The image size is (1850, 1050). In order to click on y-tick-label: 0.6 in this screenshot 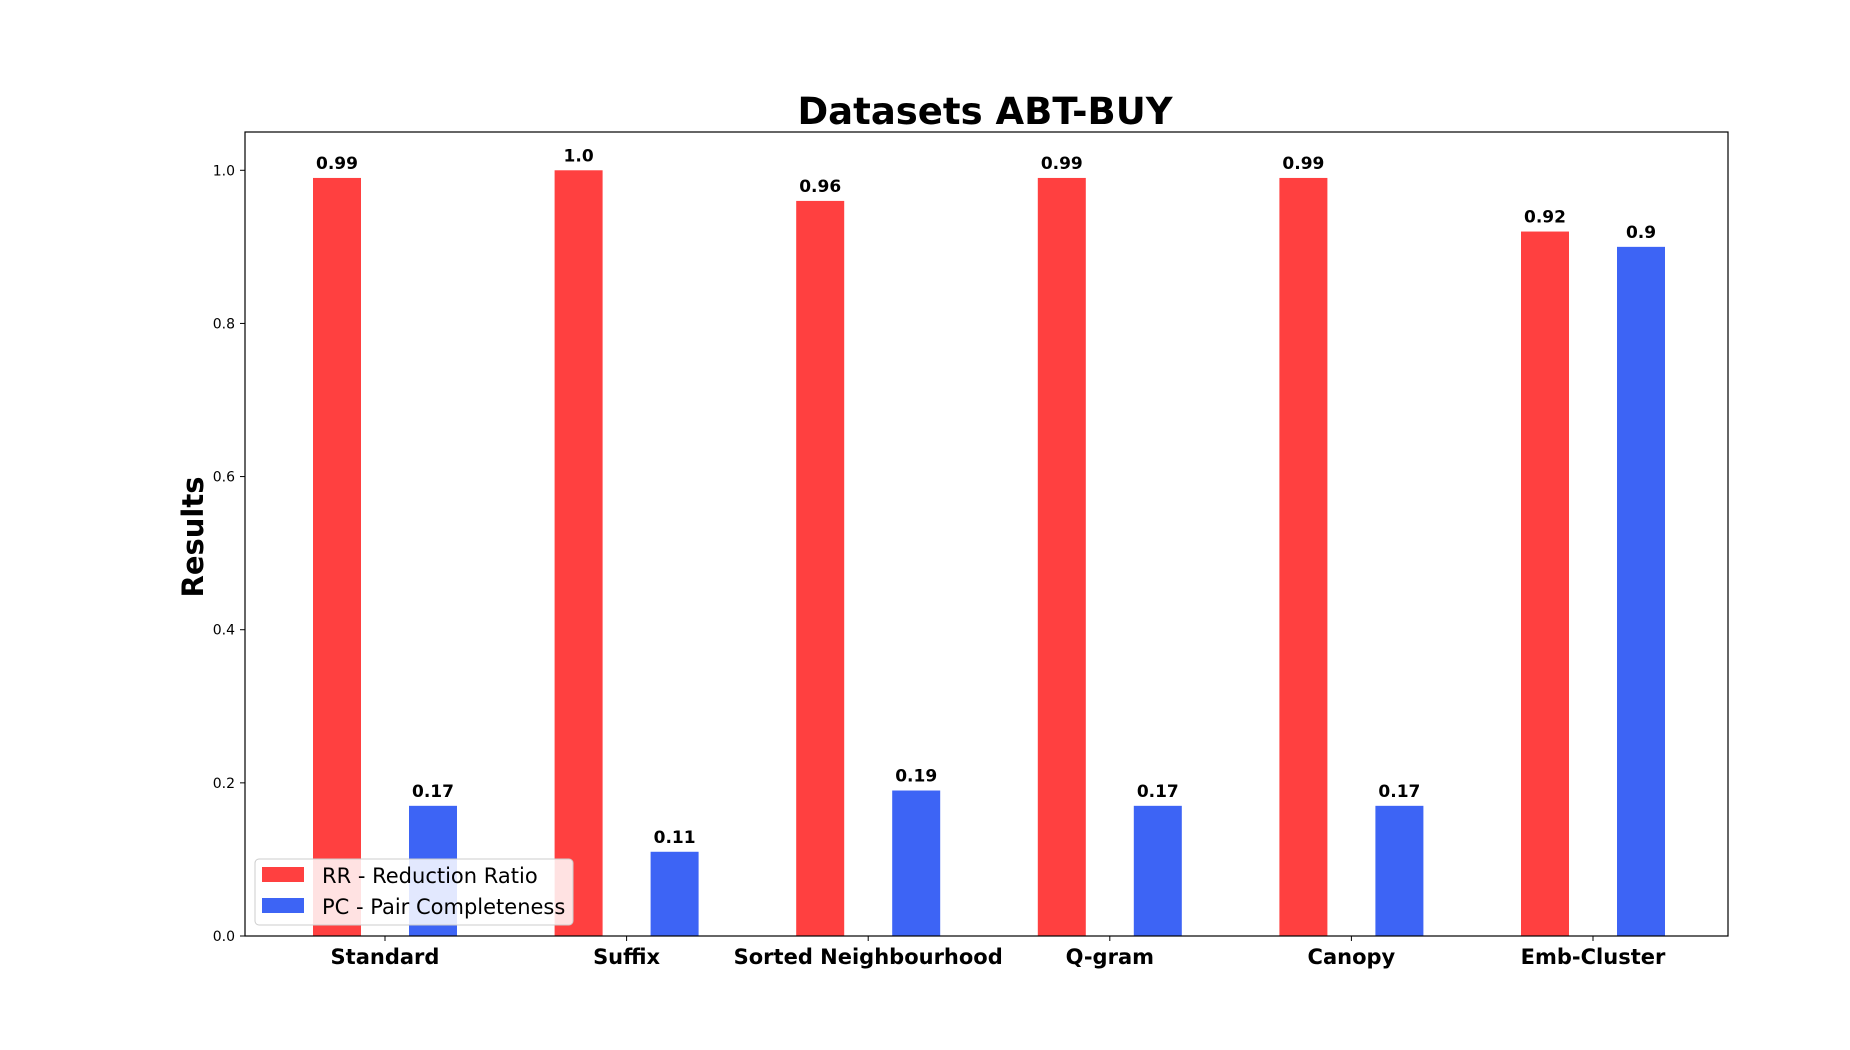, I will do `click(224, 478)`.